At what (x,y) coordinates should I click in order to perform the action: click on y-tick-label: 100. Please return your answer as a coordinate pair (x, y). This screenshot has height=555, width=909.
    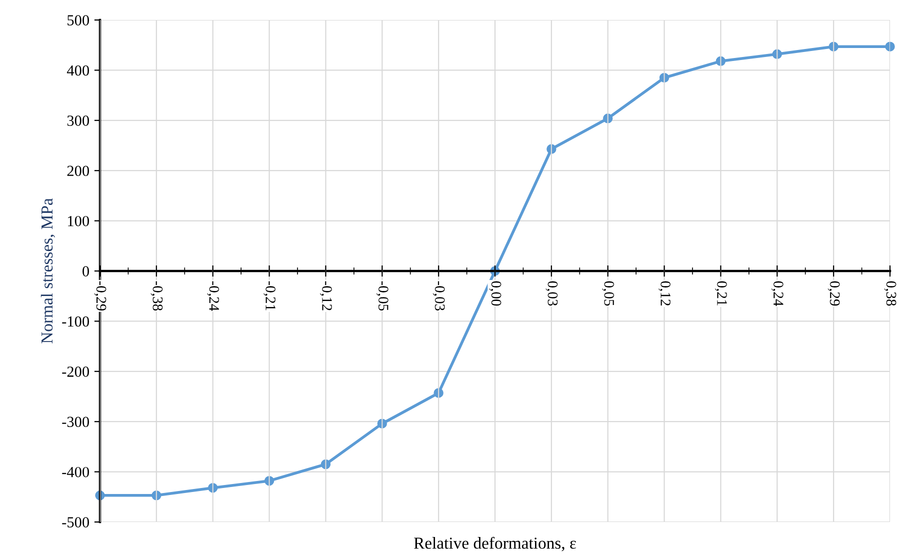
    Looking at the image, I should click on (78, 221).